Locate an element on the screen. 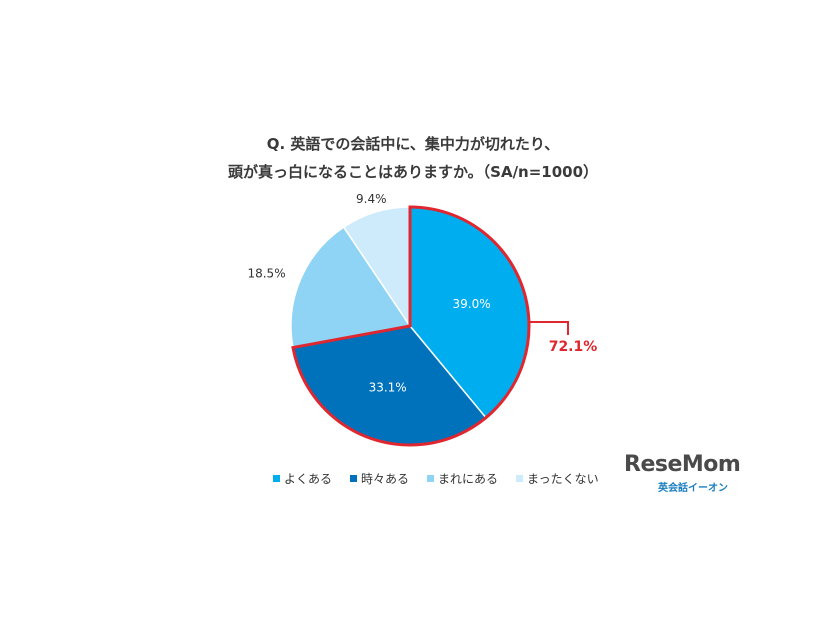 The image size is (826, 620). slice-label-3: 18.5% is located at coordinates (266, 274).